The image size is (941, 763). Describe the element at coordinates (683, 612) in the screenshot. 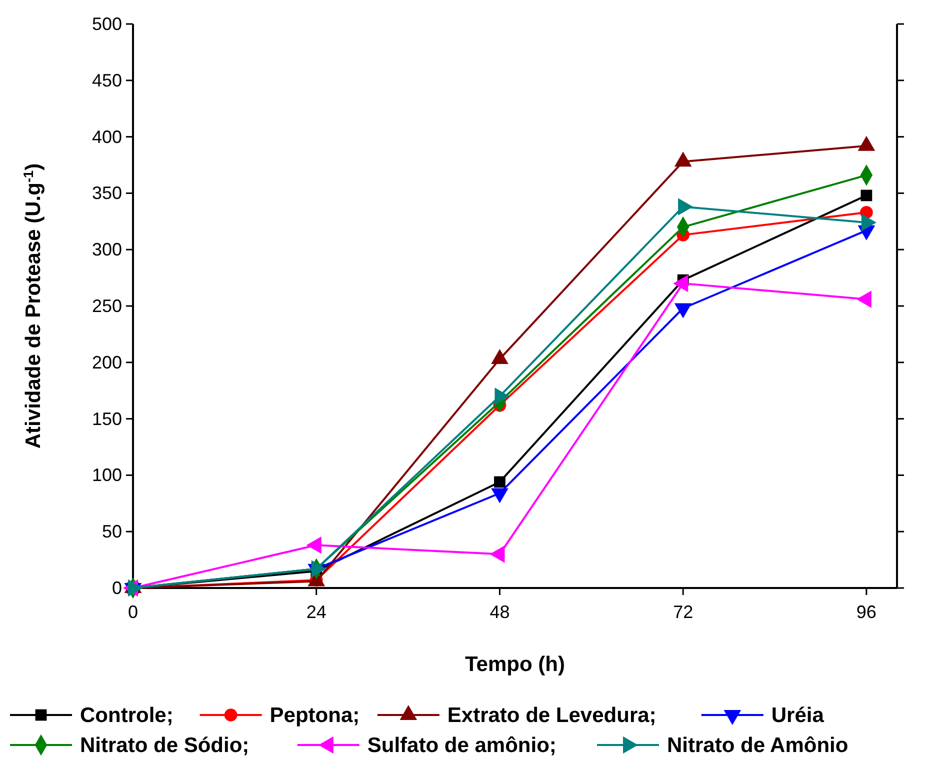

I see `x-tick-label: 72` at that location.